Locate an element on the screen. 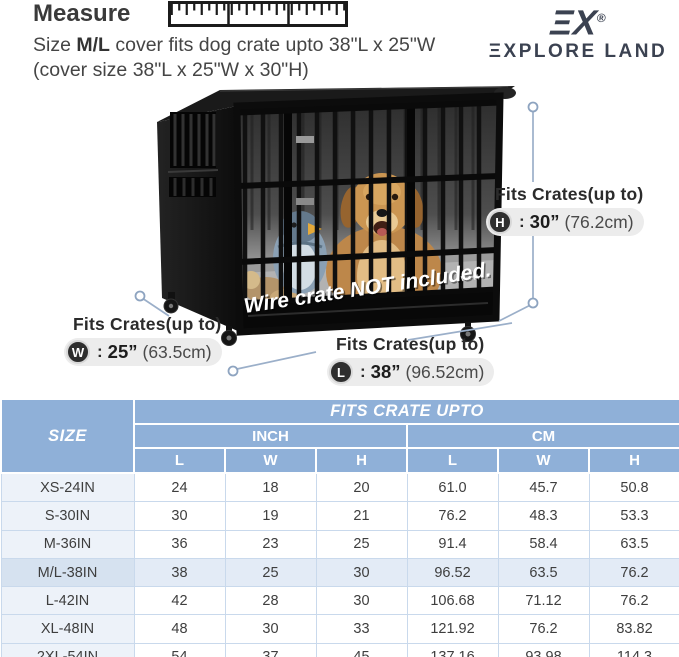 The image size is (679, 657). brand-mark-icon: ΞX® is located at coordinates (577, 23).